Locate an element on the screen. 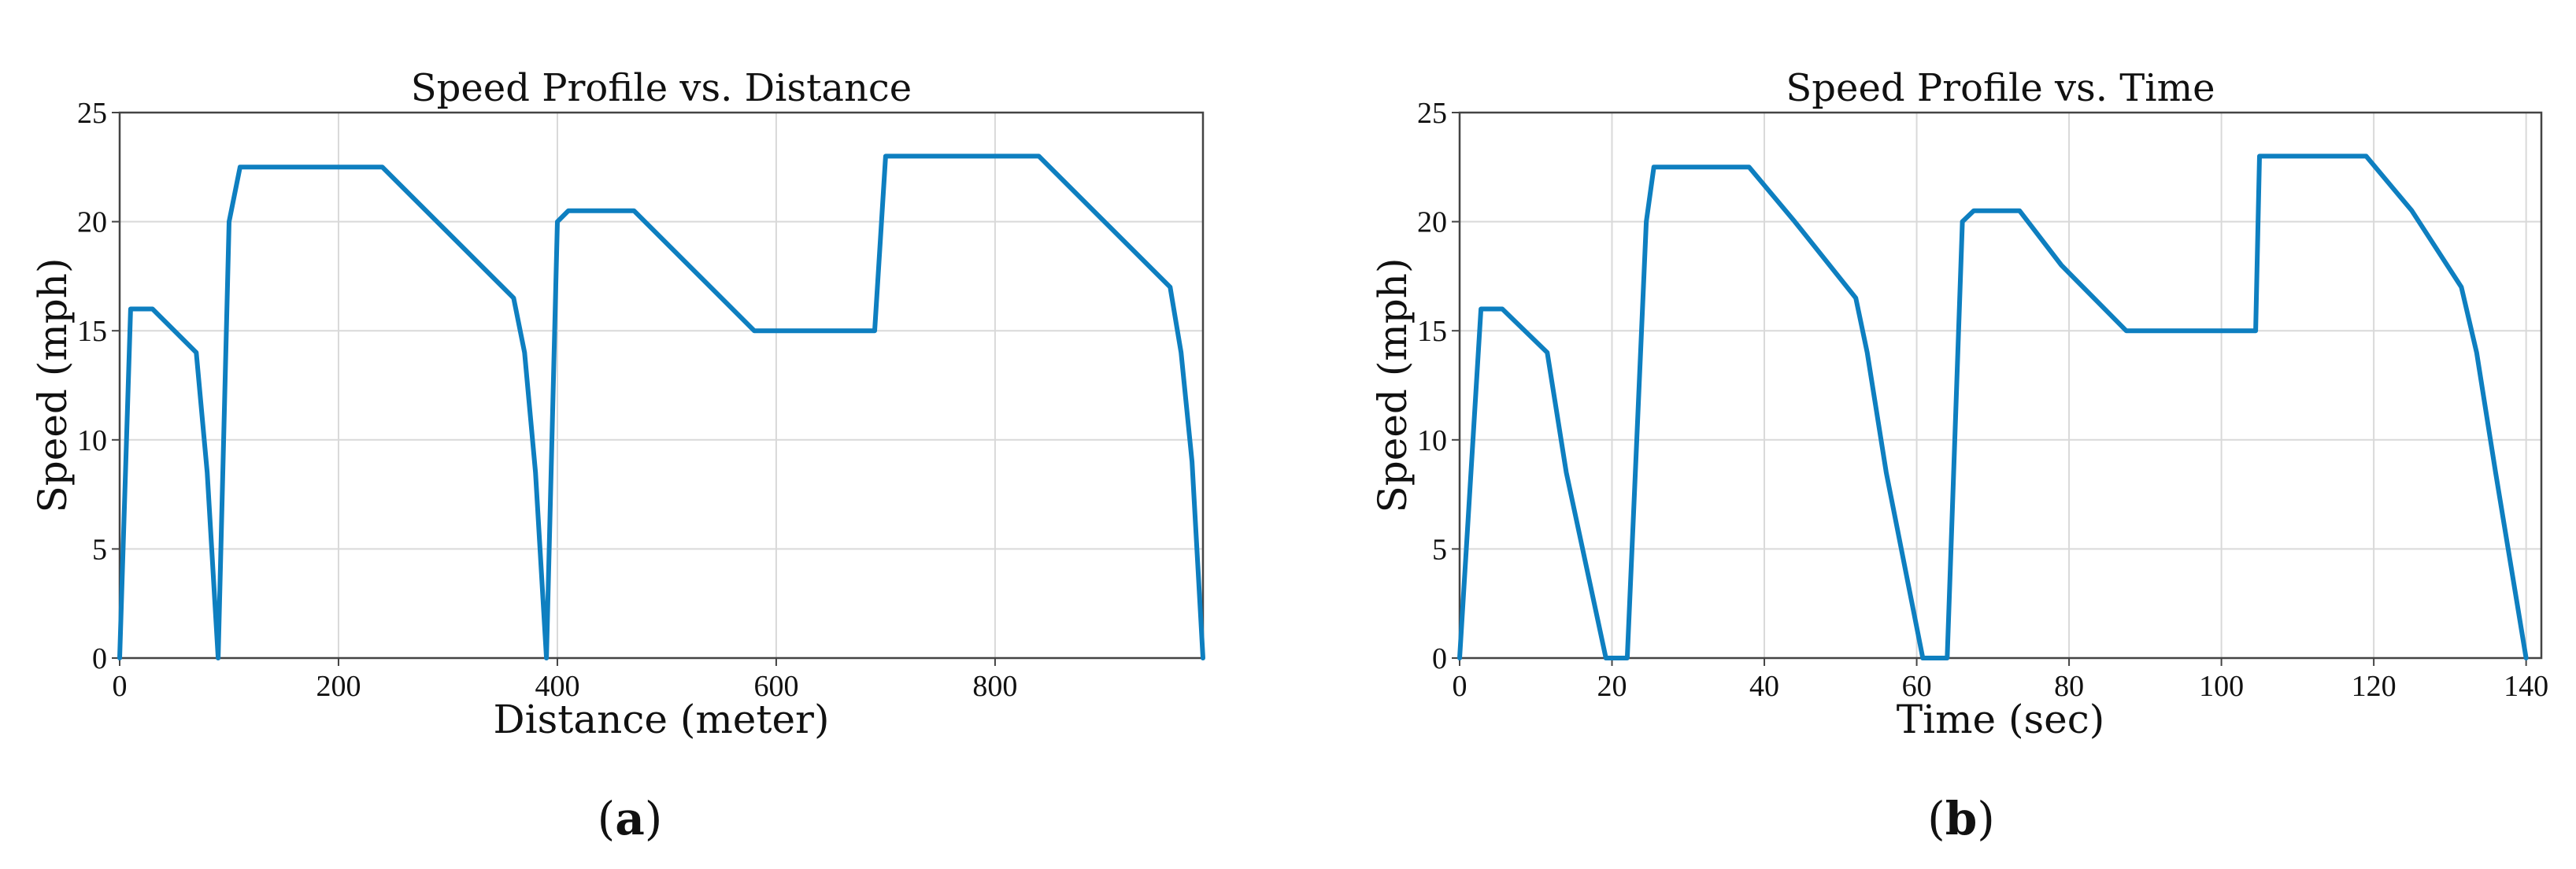  x-tick-label: 600 is located at coordinates (775, 686).